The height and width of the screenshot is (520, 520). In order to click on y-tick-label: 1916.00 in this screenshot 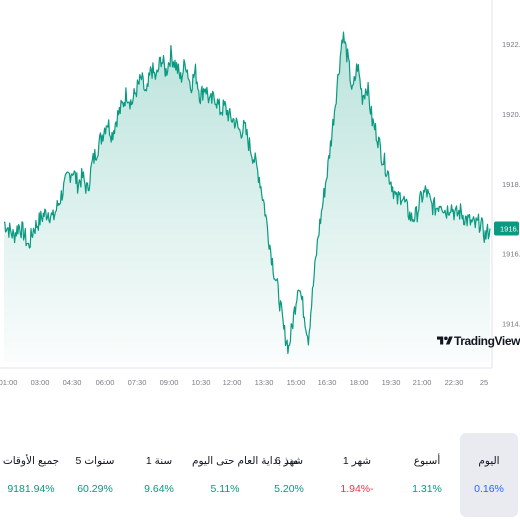, I will do `click(511, 254)`.